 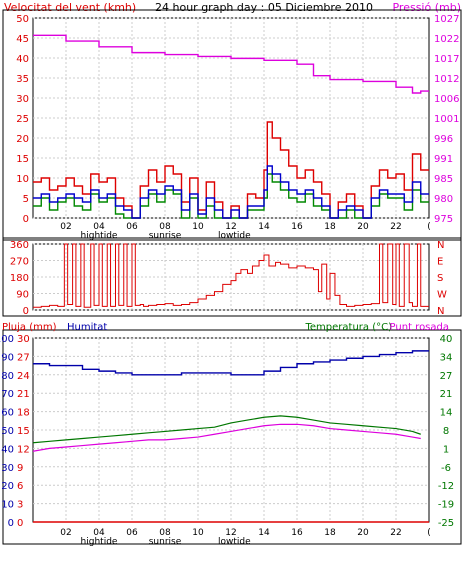 What do you see at coordinates (446, 449) in the screenshot?
I see `temperature-tick-label: 1` at bounding box center [446, 449].